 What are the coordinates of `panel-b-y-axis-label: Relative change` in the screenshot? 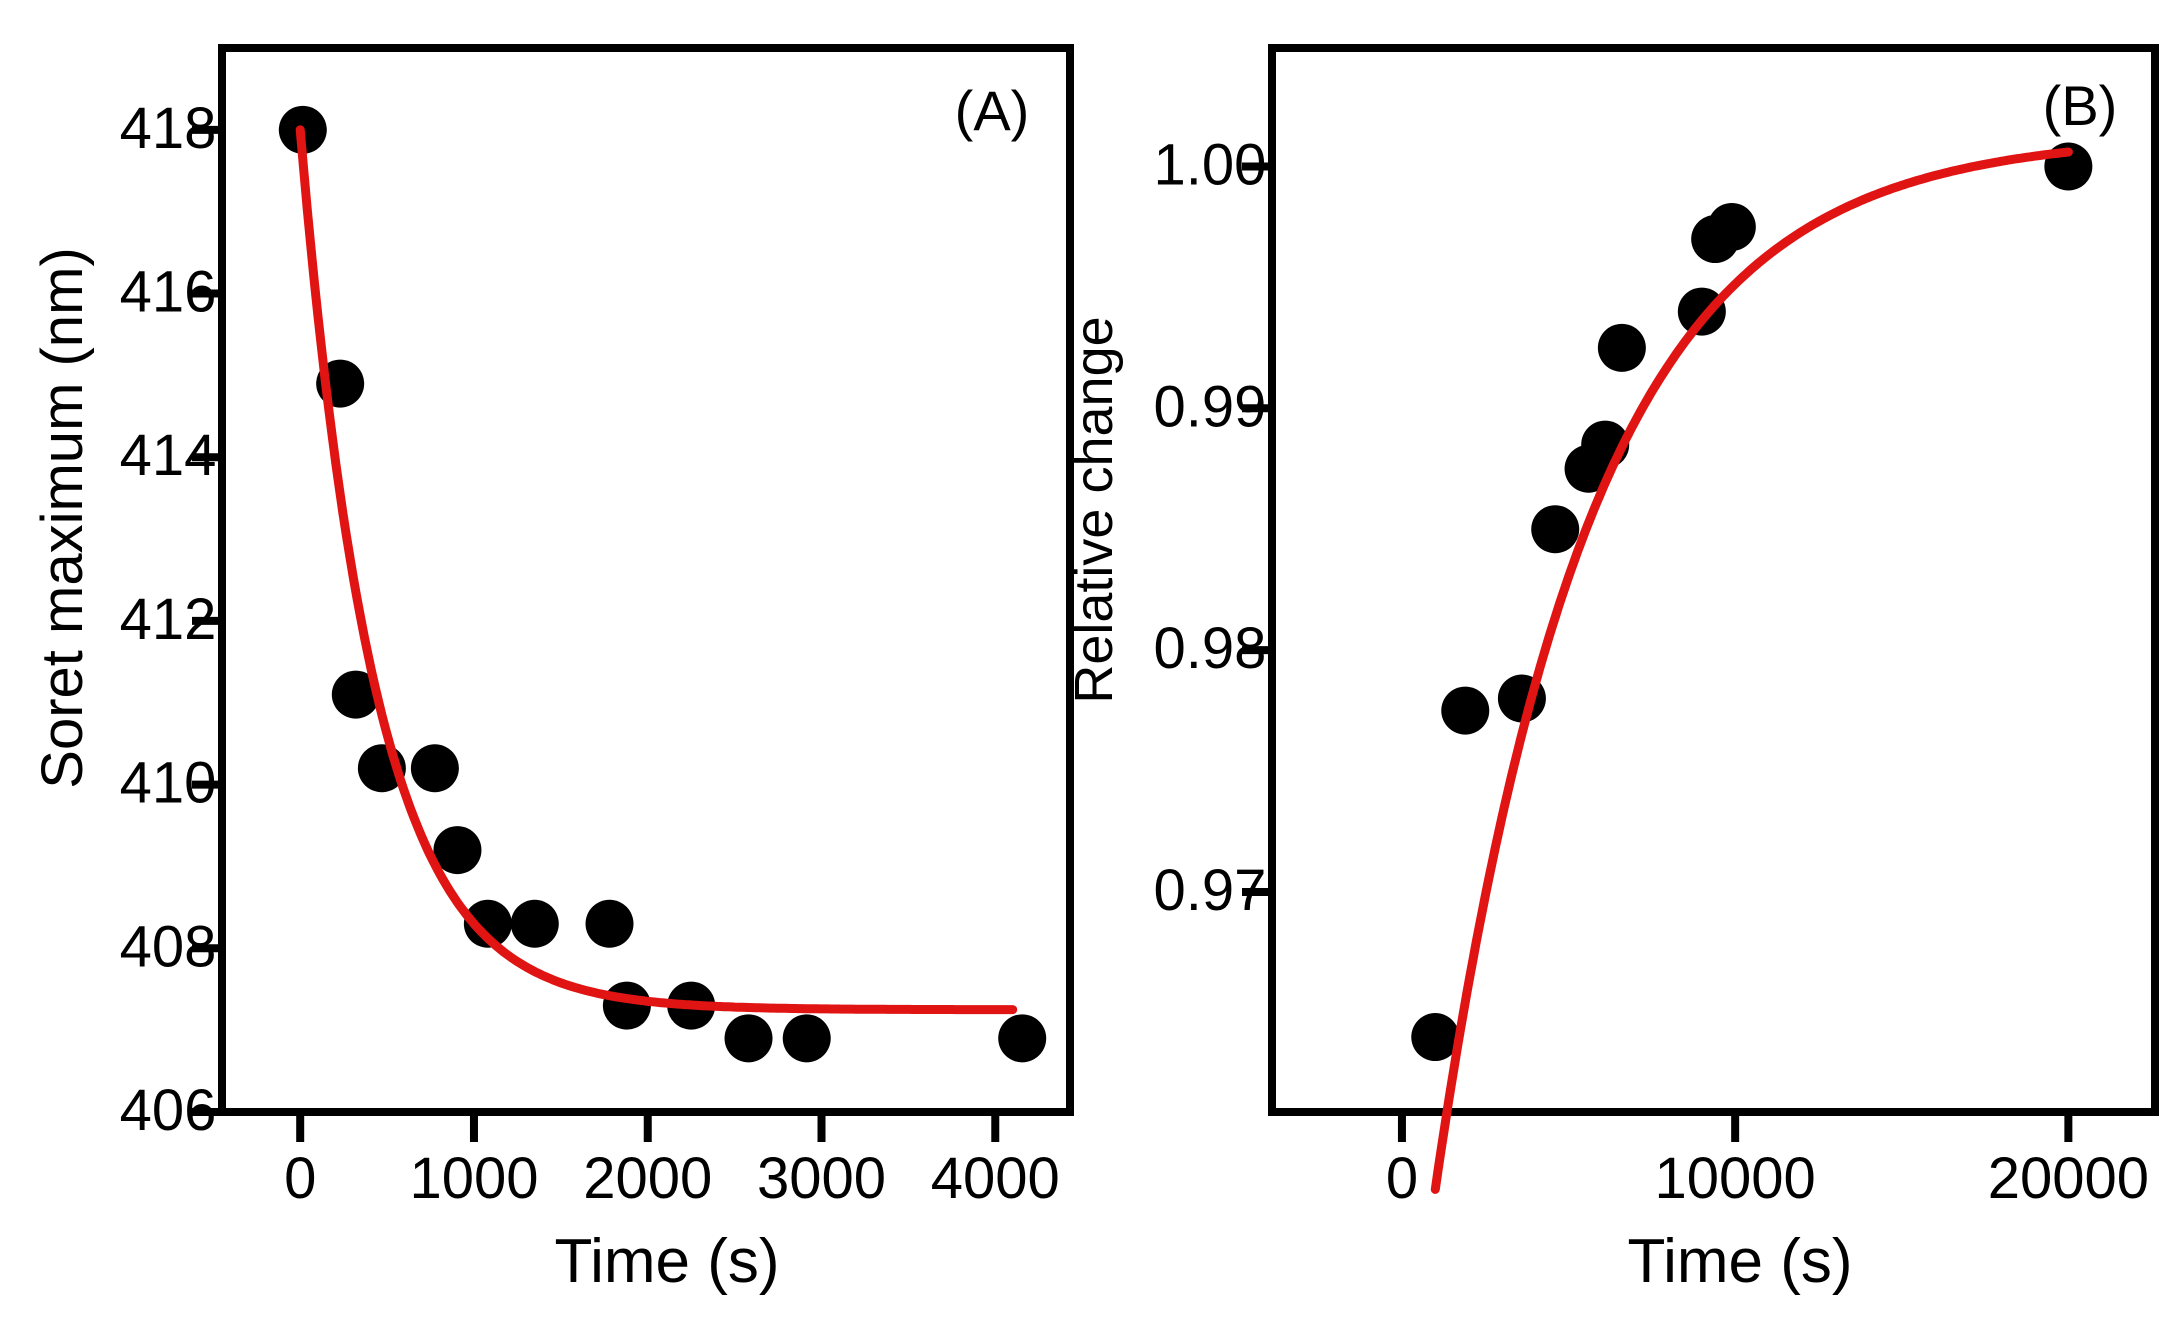 It's located at (1094, 509).